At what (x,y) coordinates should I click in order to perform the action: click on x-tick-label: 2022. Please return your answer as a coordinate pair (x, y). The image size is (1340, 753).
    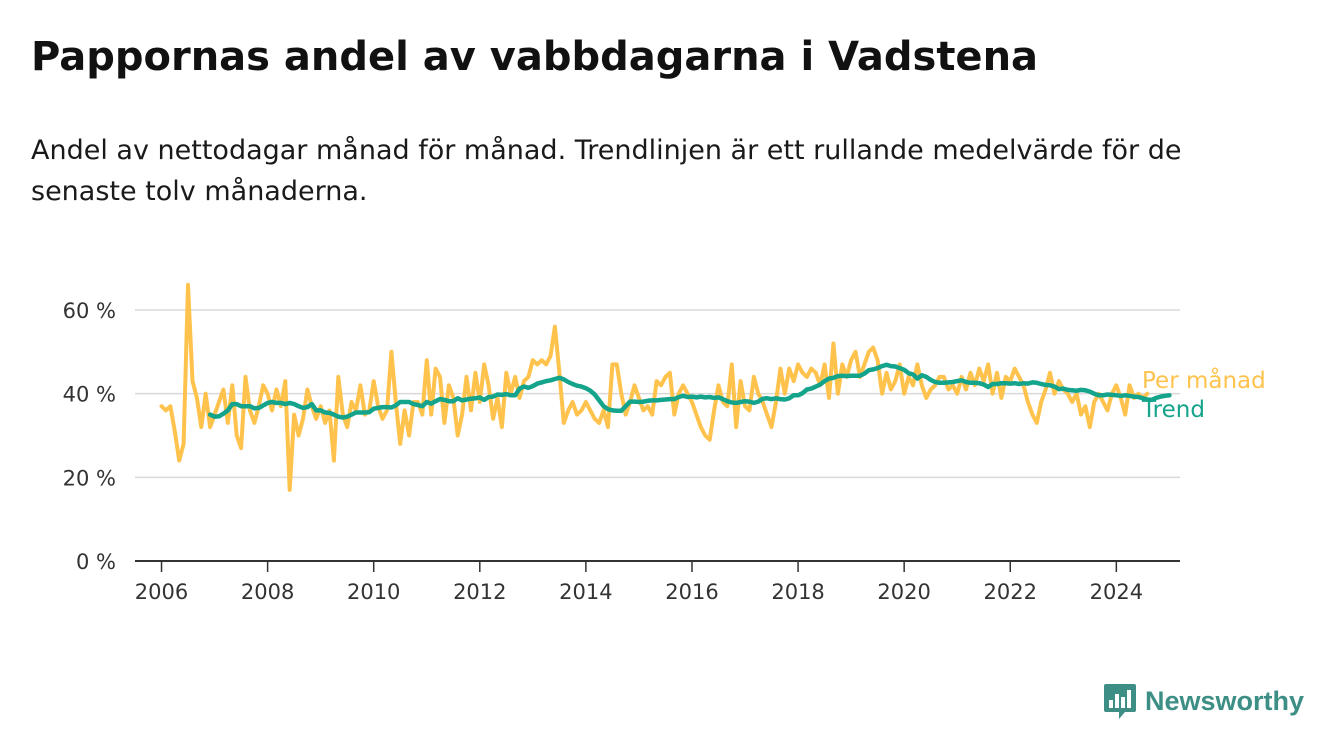
    Looking at the image, I should click on (1010, 592).